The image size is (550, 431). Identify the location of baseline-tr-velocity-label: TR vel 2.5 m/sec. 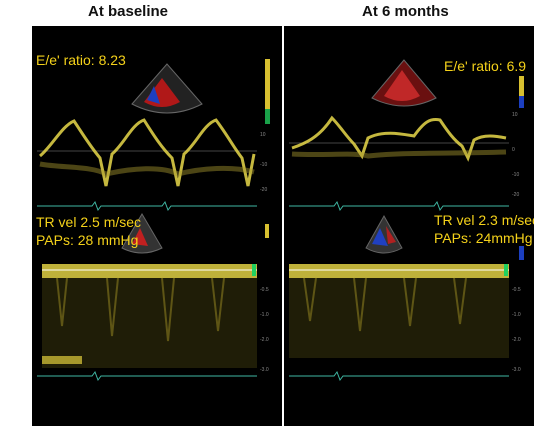
(89, 222).